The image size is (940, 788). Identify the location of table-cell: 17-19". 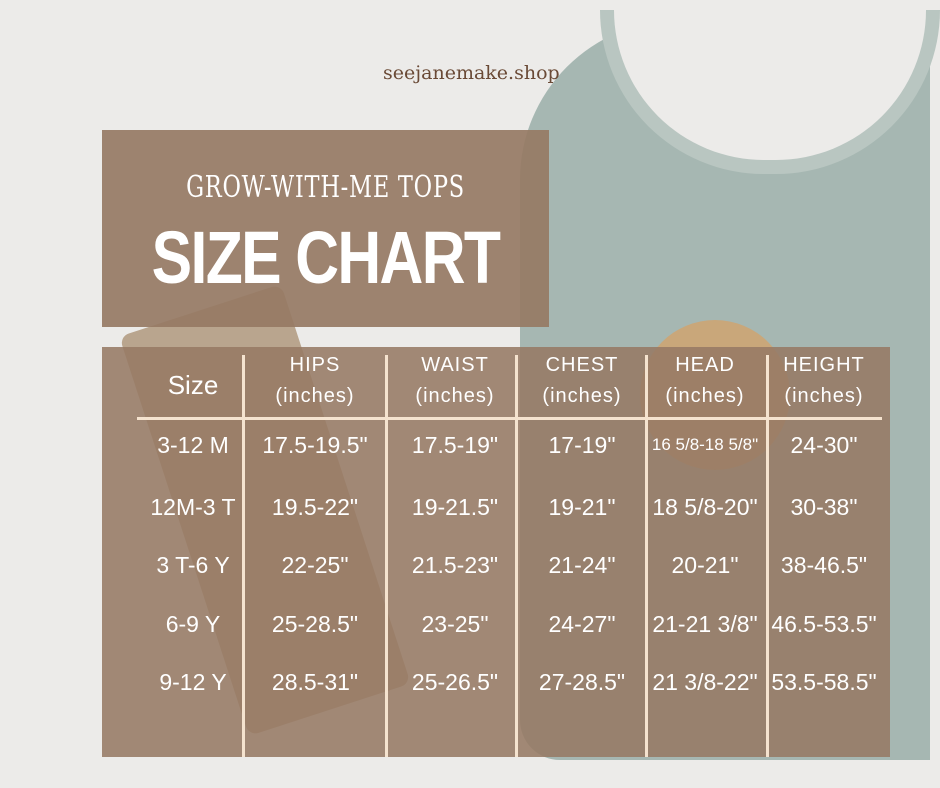
(582, 445).